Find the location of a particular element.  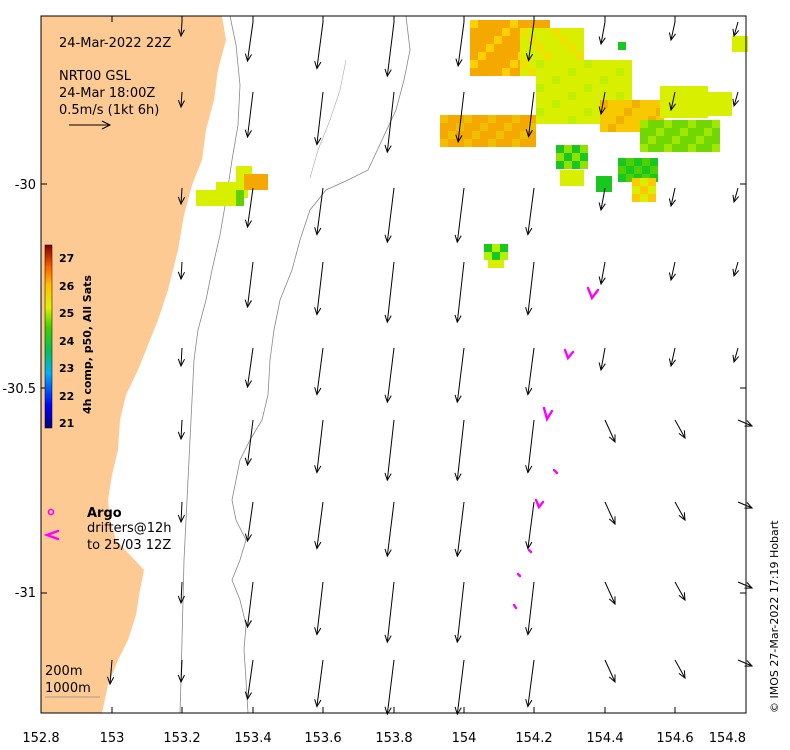

current-time-label: 24-Mar 18:00Z is located at coordinates (107, 93).